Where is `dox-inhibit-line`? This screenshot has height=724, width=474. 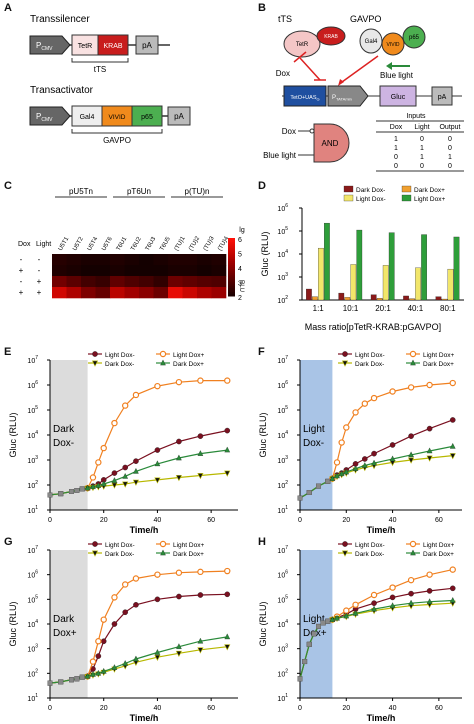 dox-inhibit-line is located at coordinates (300, 57).